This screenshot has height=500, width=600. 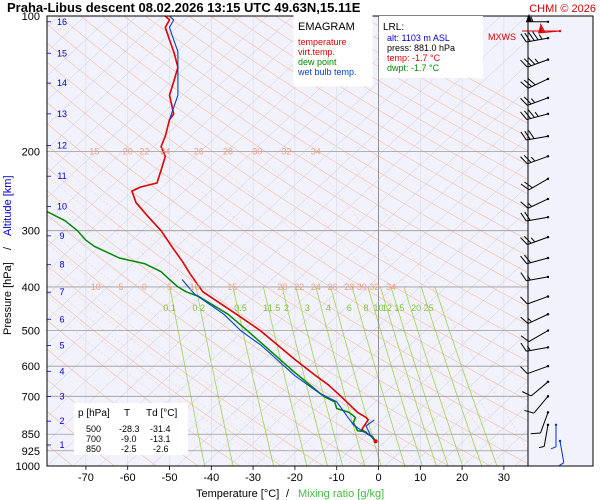 What do you see at coordinates (504, 478) in the screenshot?
I see `x-tick-label: 30` at bounding box center [504, 478].